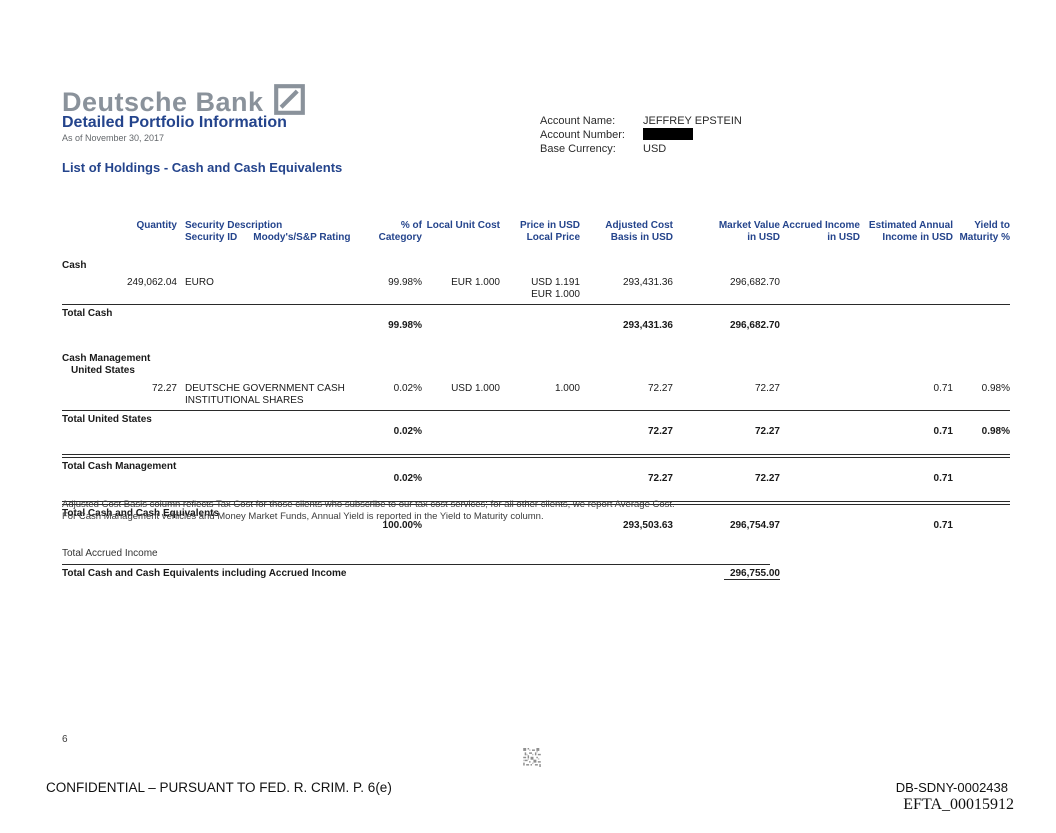 This screenshot has height=833, width=1056. Describe the element at coordinates (984, 231) in the screenshot. I see `col-yield-to-maturity: Yield to Maturity %` at that location.